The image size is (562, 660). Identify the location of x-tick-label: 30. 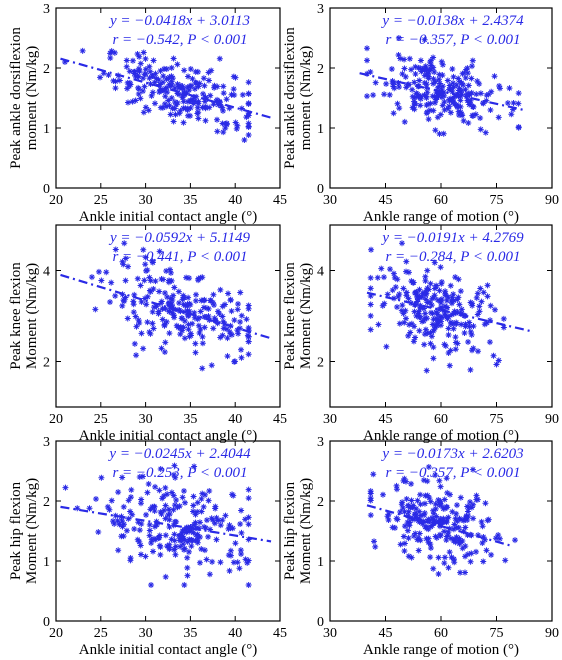
(330, 200).